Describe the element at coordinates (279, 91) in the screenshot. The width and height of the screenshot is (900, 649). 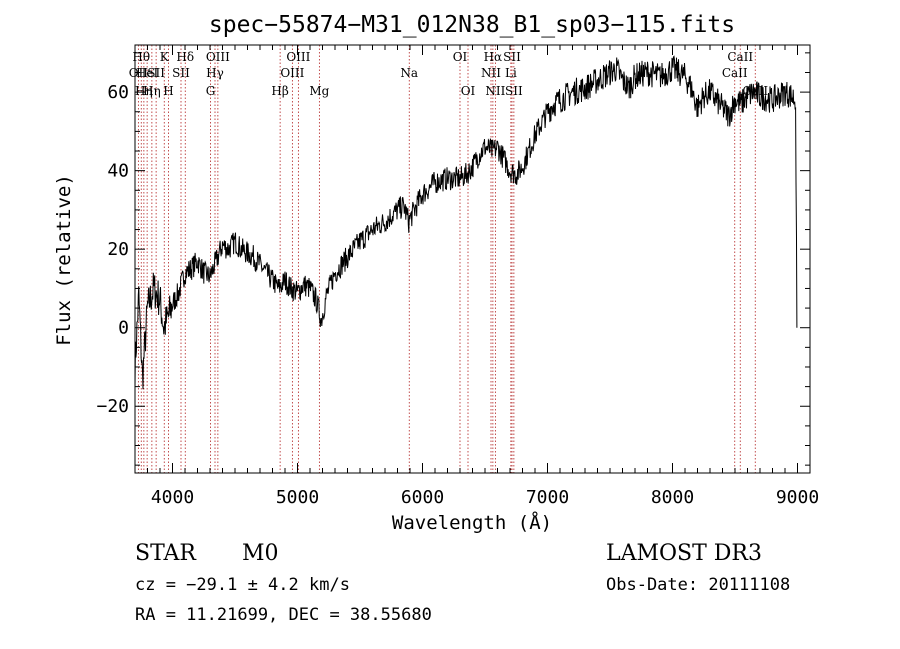
I see `line-label: Hβ` at that location.